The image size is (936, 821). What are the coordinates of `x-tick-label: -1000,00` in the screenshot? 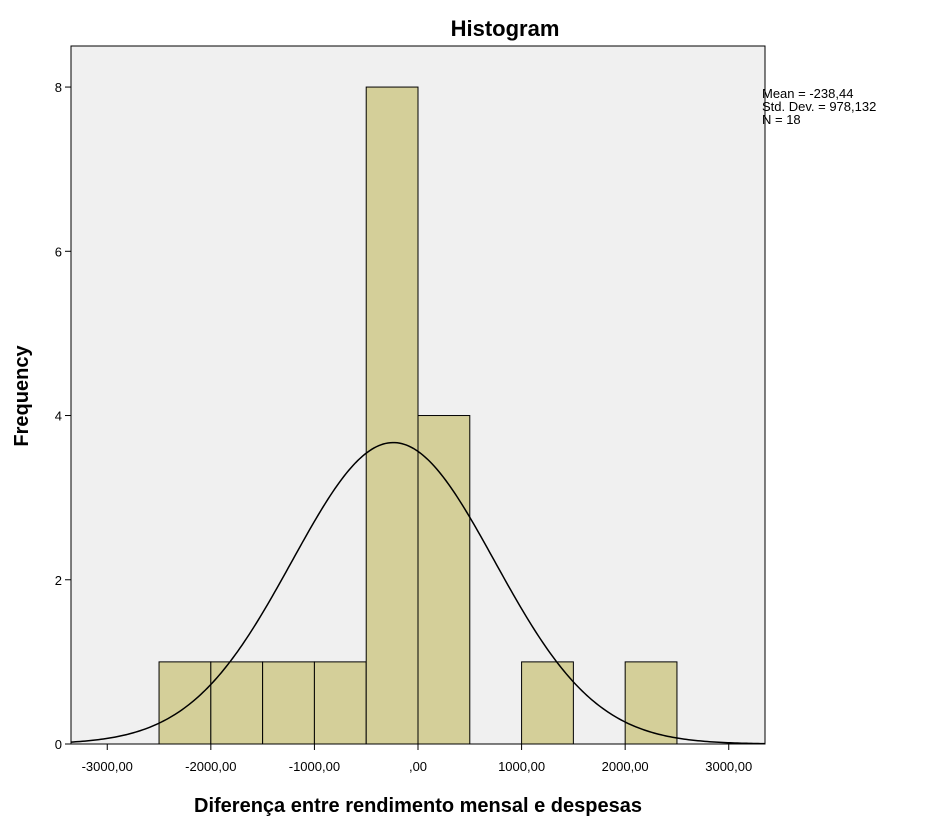 It's located at (314, 766).